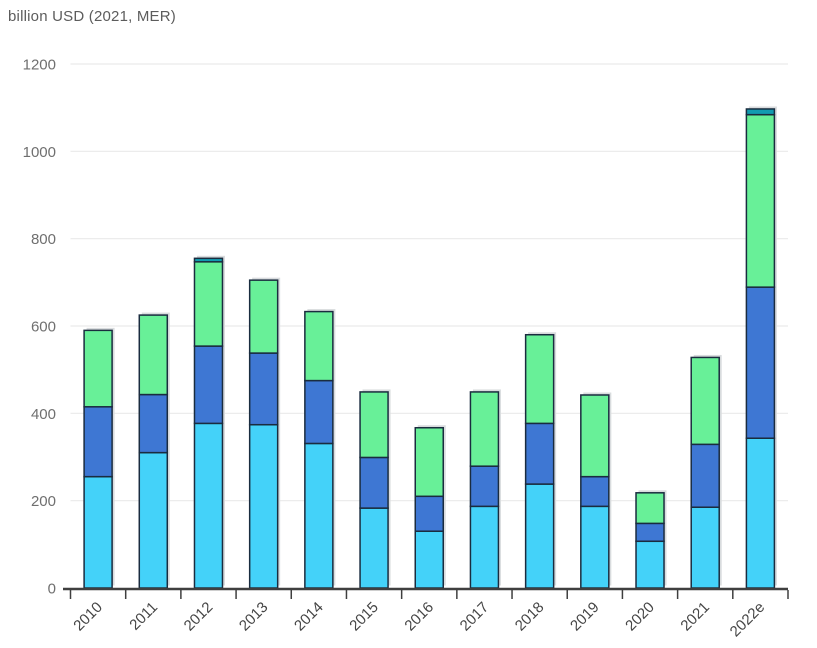  Describe the element at coordinates (43, 327) in the screenshot. I see `y-axis-label-600: 600` at that location.